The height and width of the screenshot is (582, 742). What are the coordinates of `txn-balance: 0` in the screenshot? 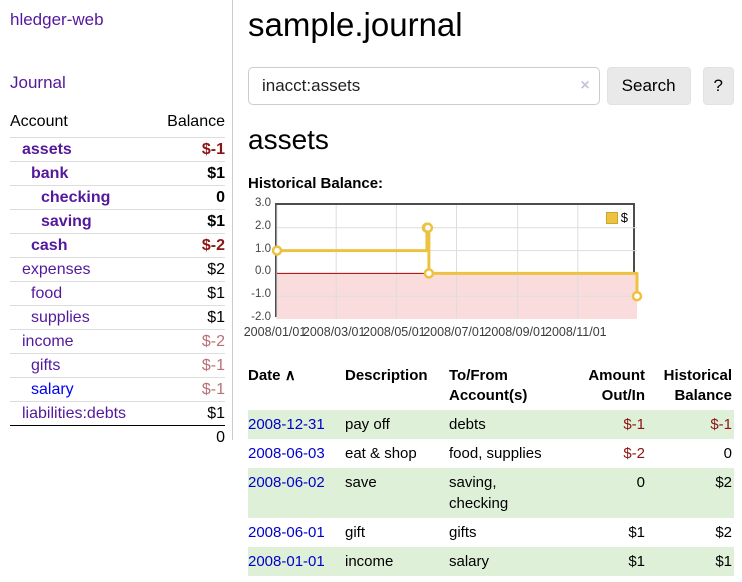 It's located at (727, 453).